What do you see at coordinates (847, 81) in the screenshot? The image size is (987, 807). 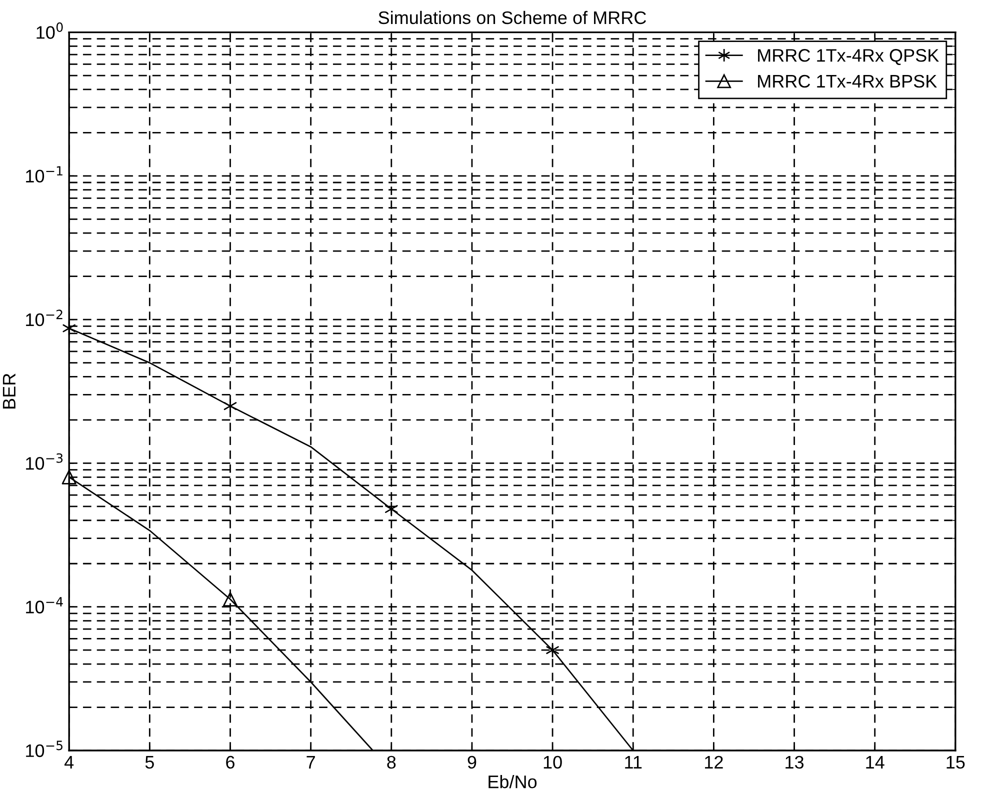 I see `legend-label: MRRC 1Tx-4Rx BPSK` at bounding box center [847, 81].